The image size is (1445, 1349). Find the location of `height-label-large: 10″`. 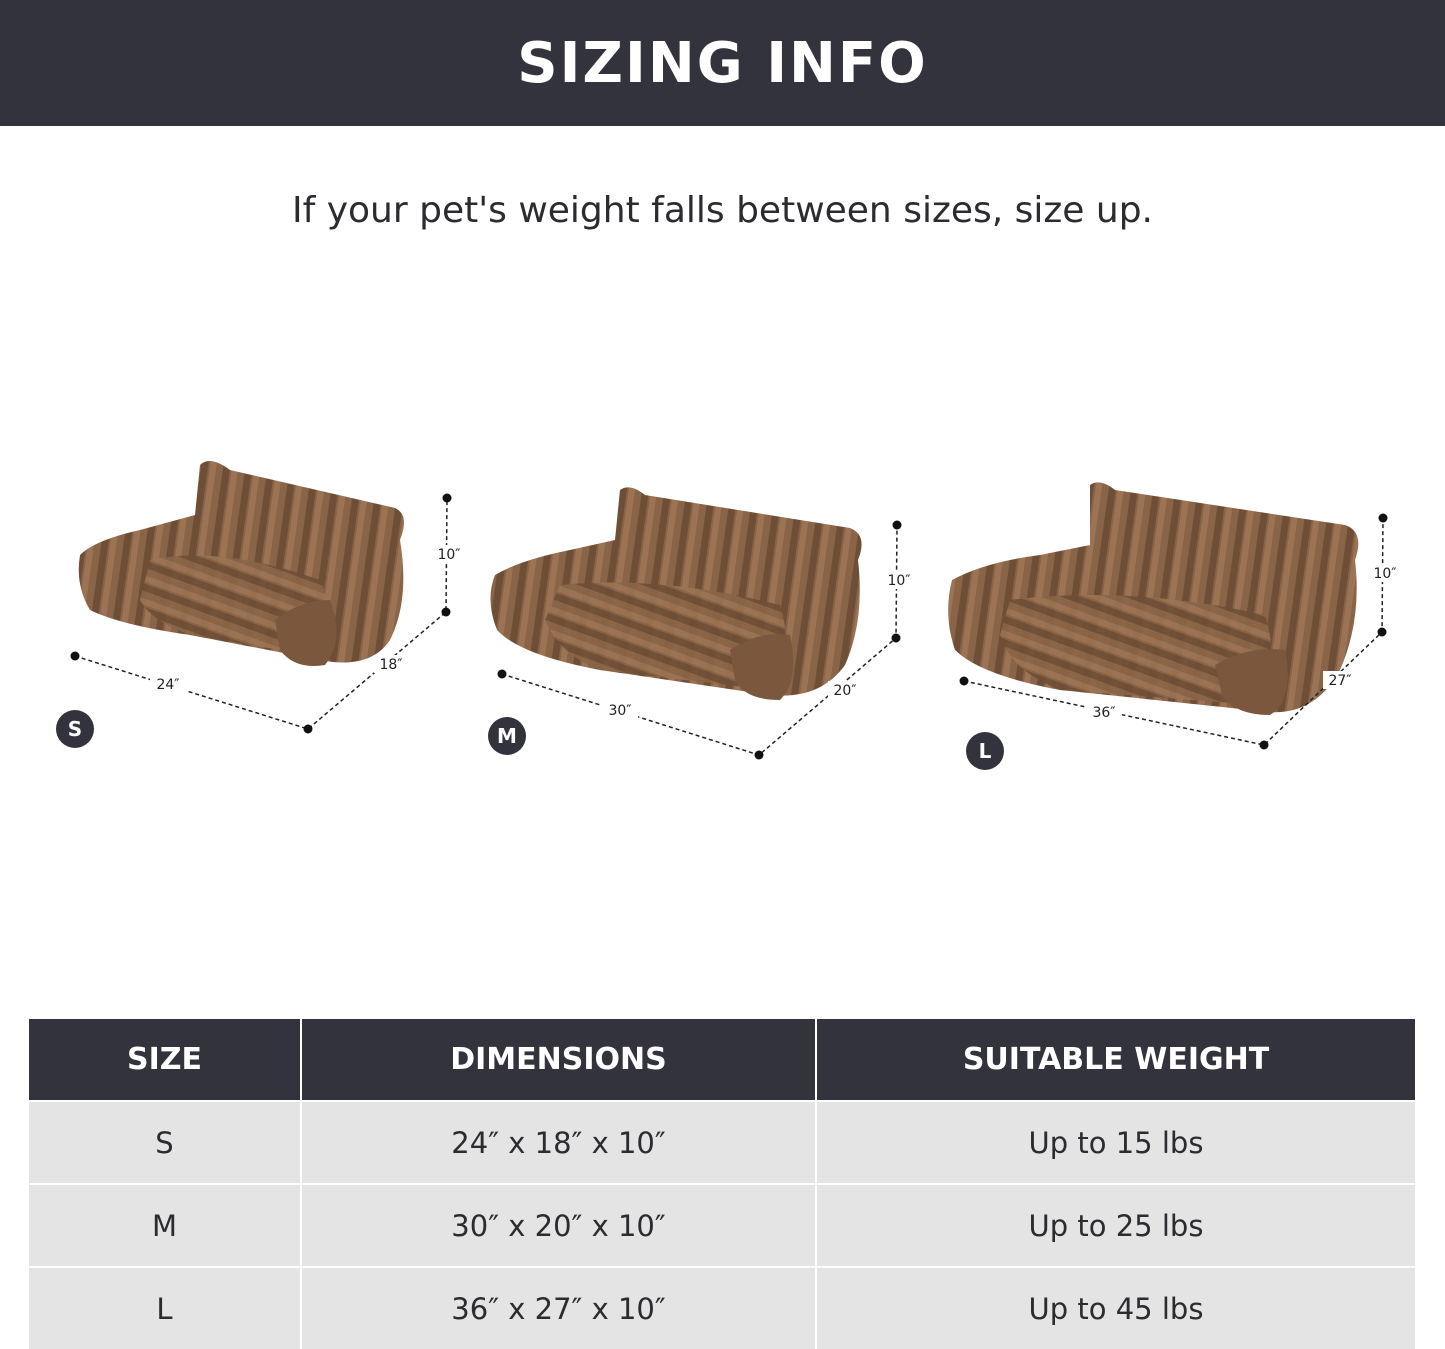

height-label-large: 10″ is located at coordinates (1384, 574).